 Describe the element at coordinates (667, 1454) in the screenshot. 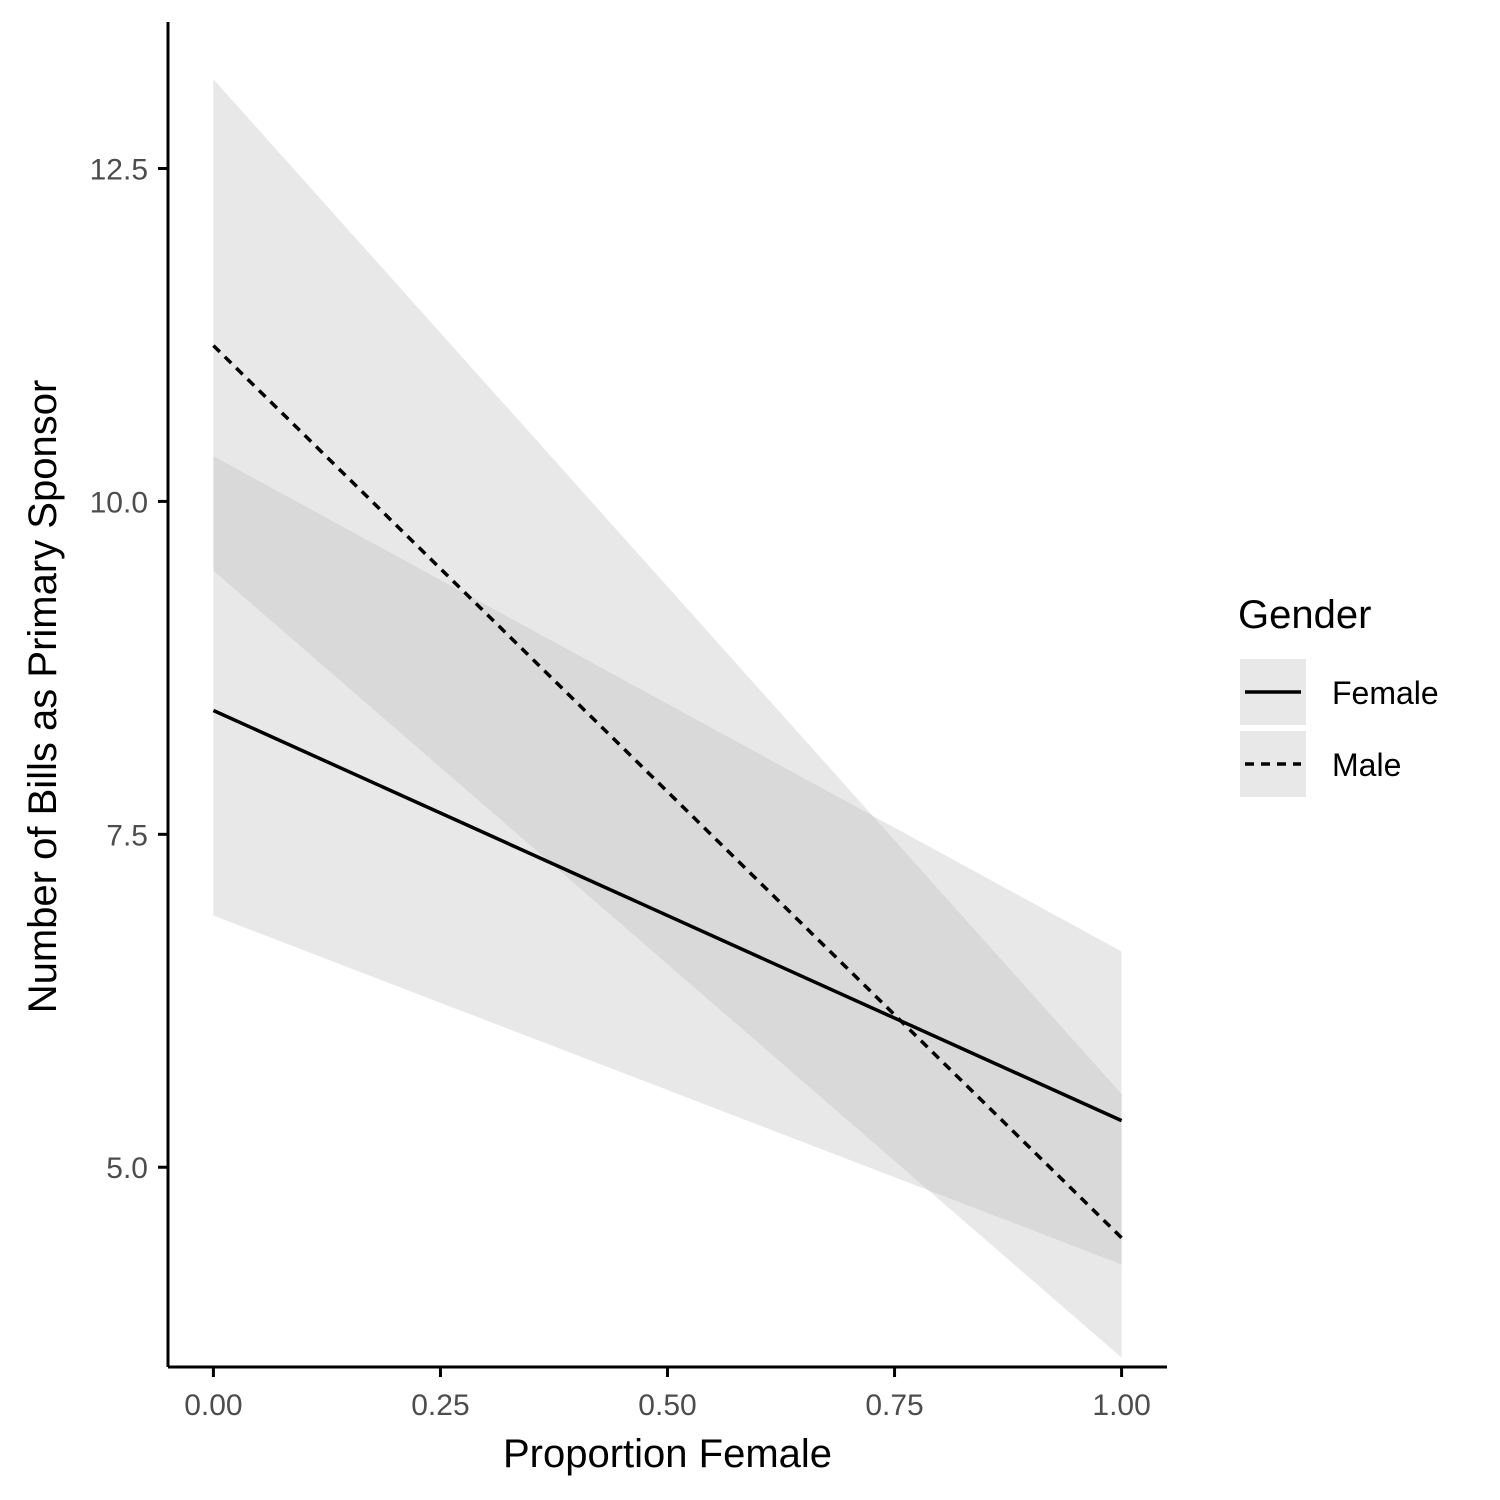

I see `x-axis-title: Proportion Female` at that location.